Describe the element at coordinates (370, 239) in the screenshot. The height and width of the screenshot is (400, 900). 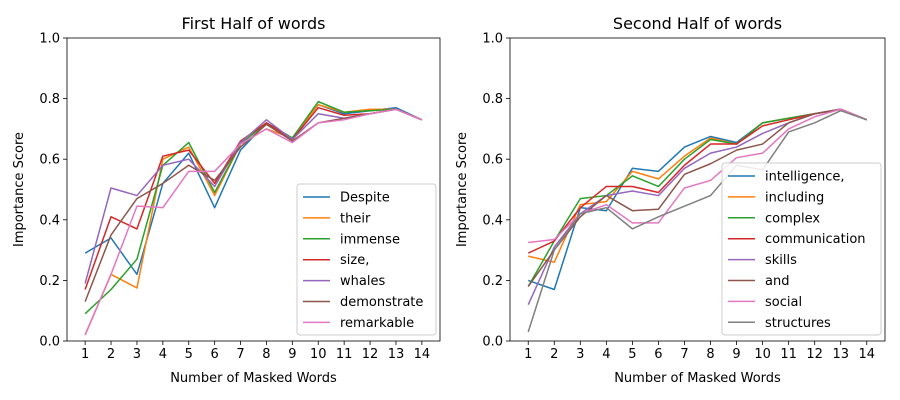
I see `legend-label: immense` at that location.